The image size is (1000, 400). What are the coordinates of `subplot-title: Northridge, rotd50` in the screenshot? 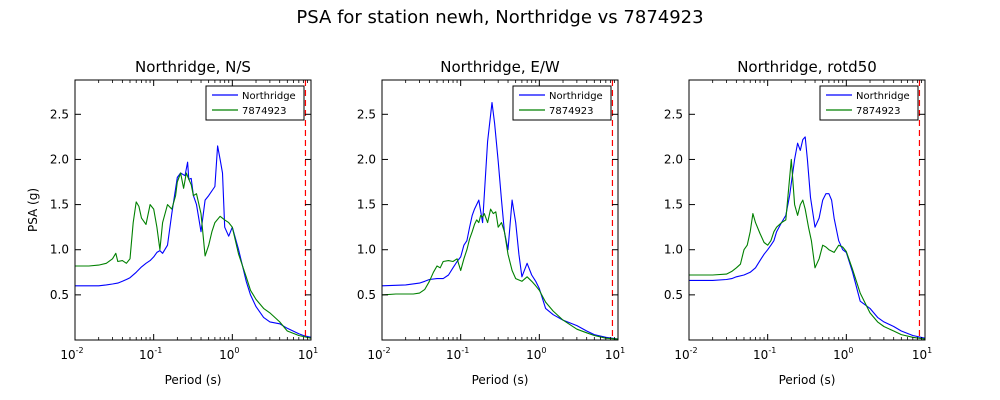 It's located at (807, 67).